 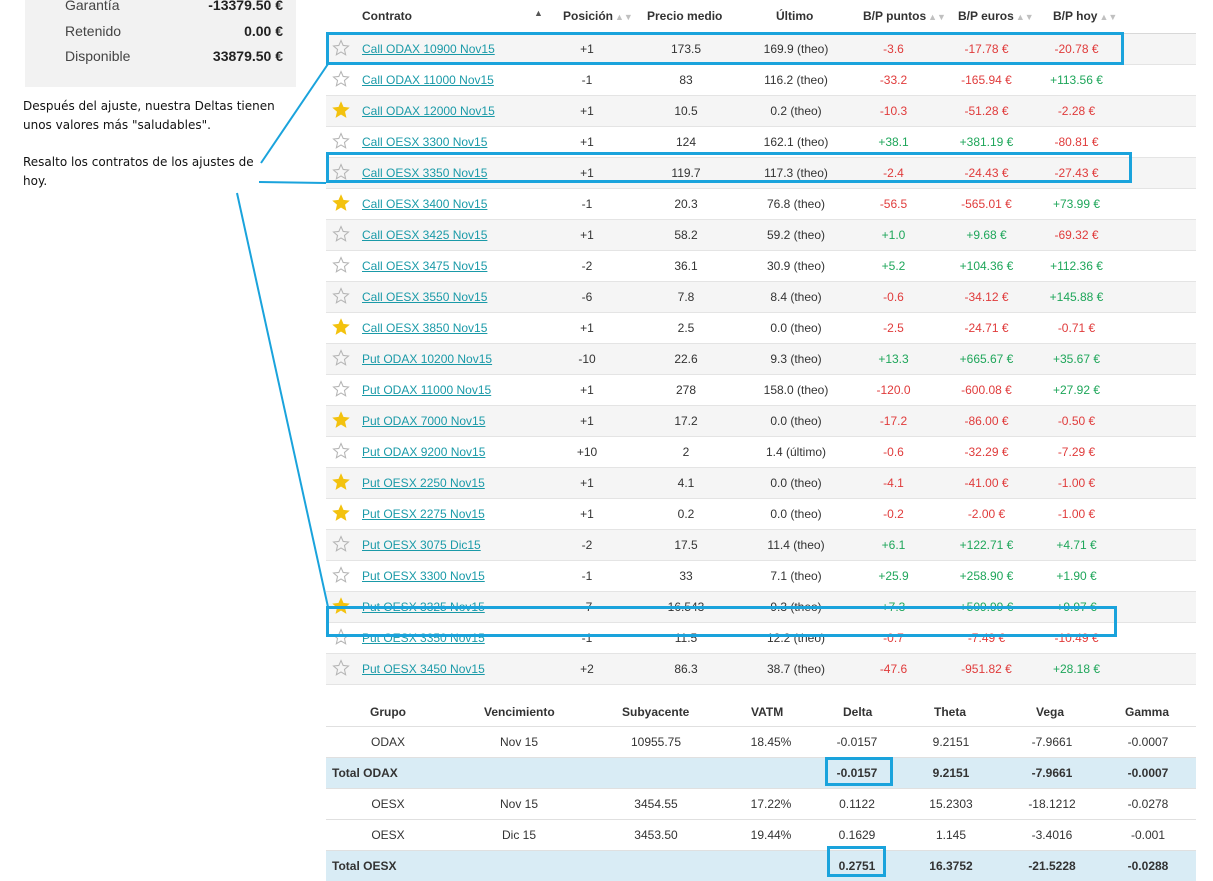 What do you see at coordinates (796, 80) in the screenshot?
I see `cell-ultimo: 116.2 (theo)` at bounding box center [796, 80].